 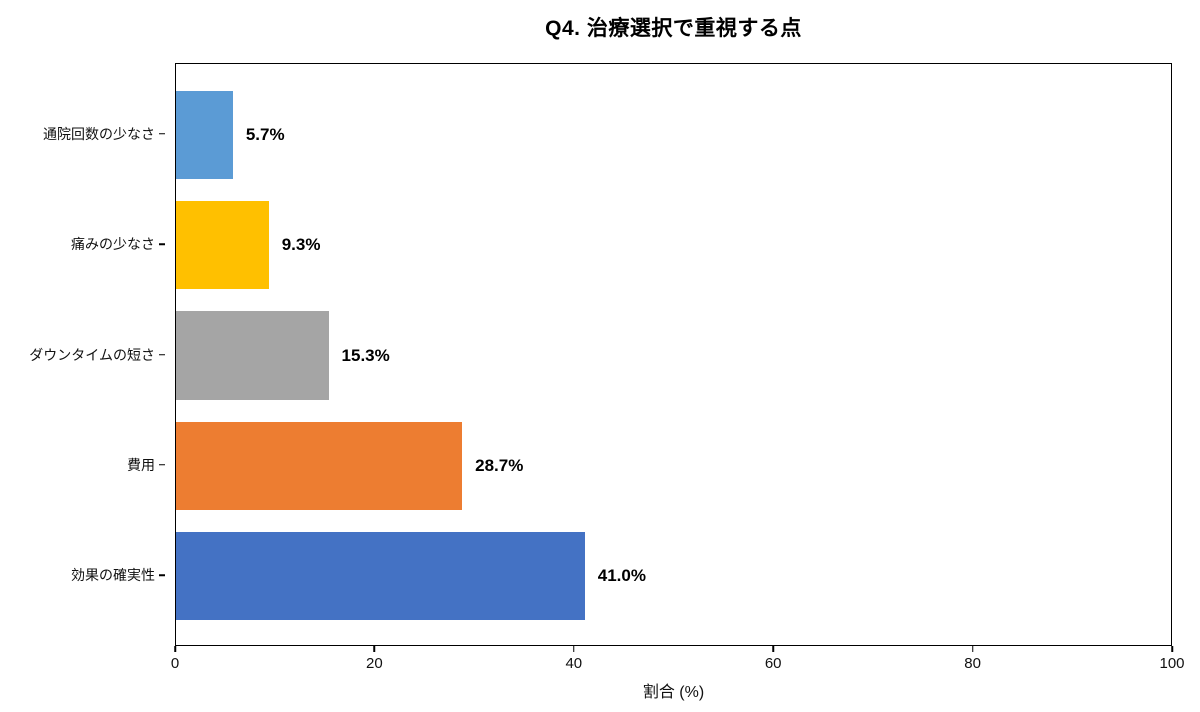 What do you see at coordinates (673, 28) in the screenshot?
I see `chart-title: Q4. 治療選択で重視する点` at bounding box center [673, 28].